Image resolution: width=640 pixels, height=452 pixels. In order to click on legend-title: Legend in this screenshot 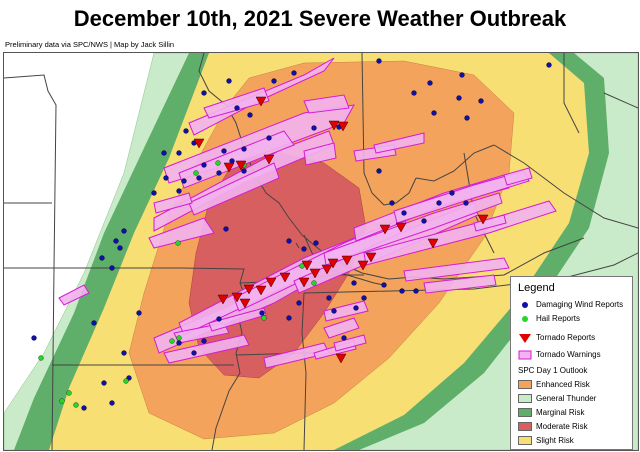, I will do `click(536, 288)`.